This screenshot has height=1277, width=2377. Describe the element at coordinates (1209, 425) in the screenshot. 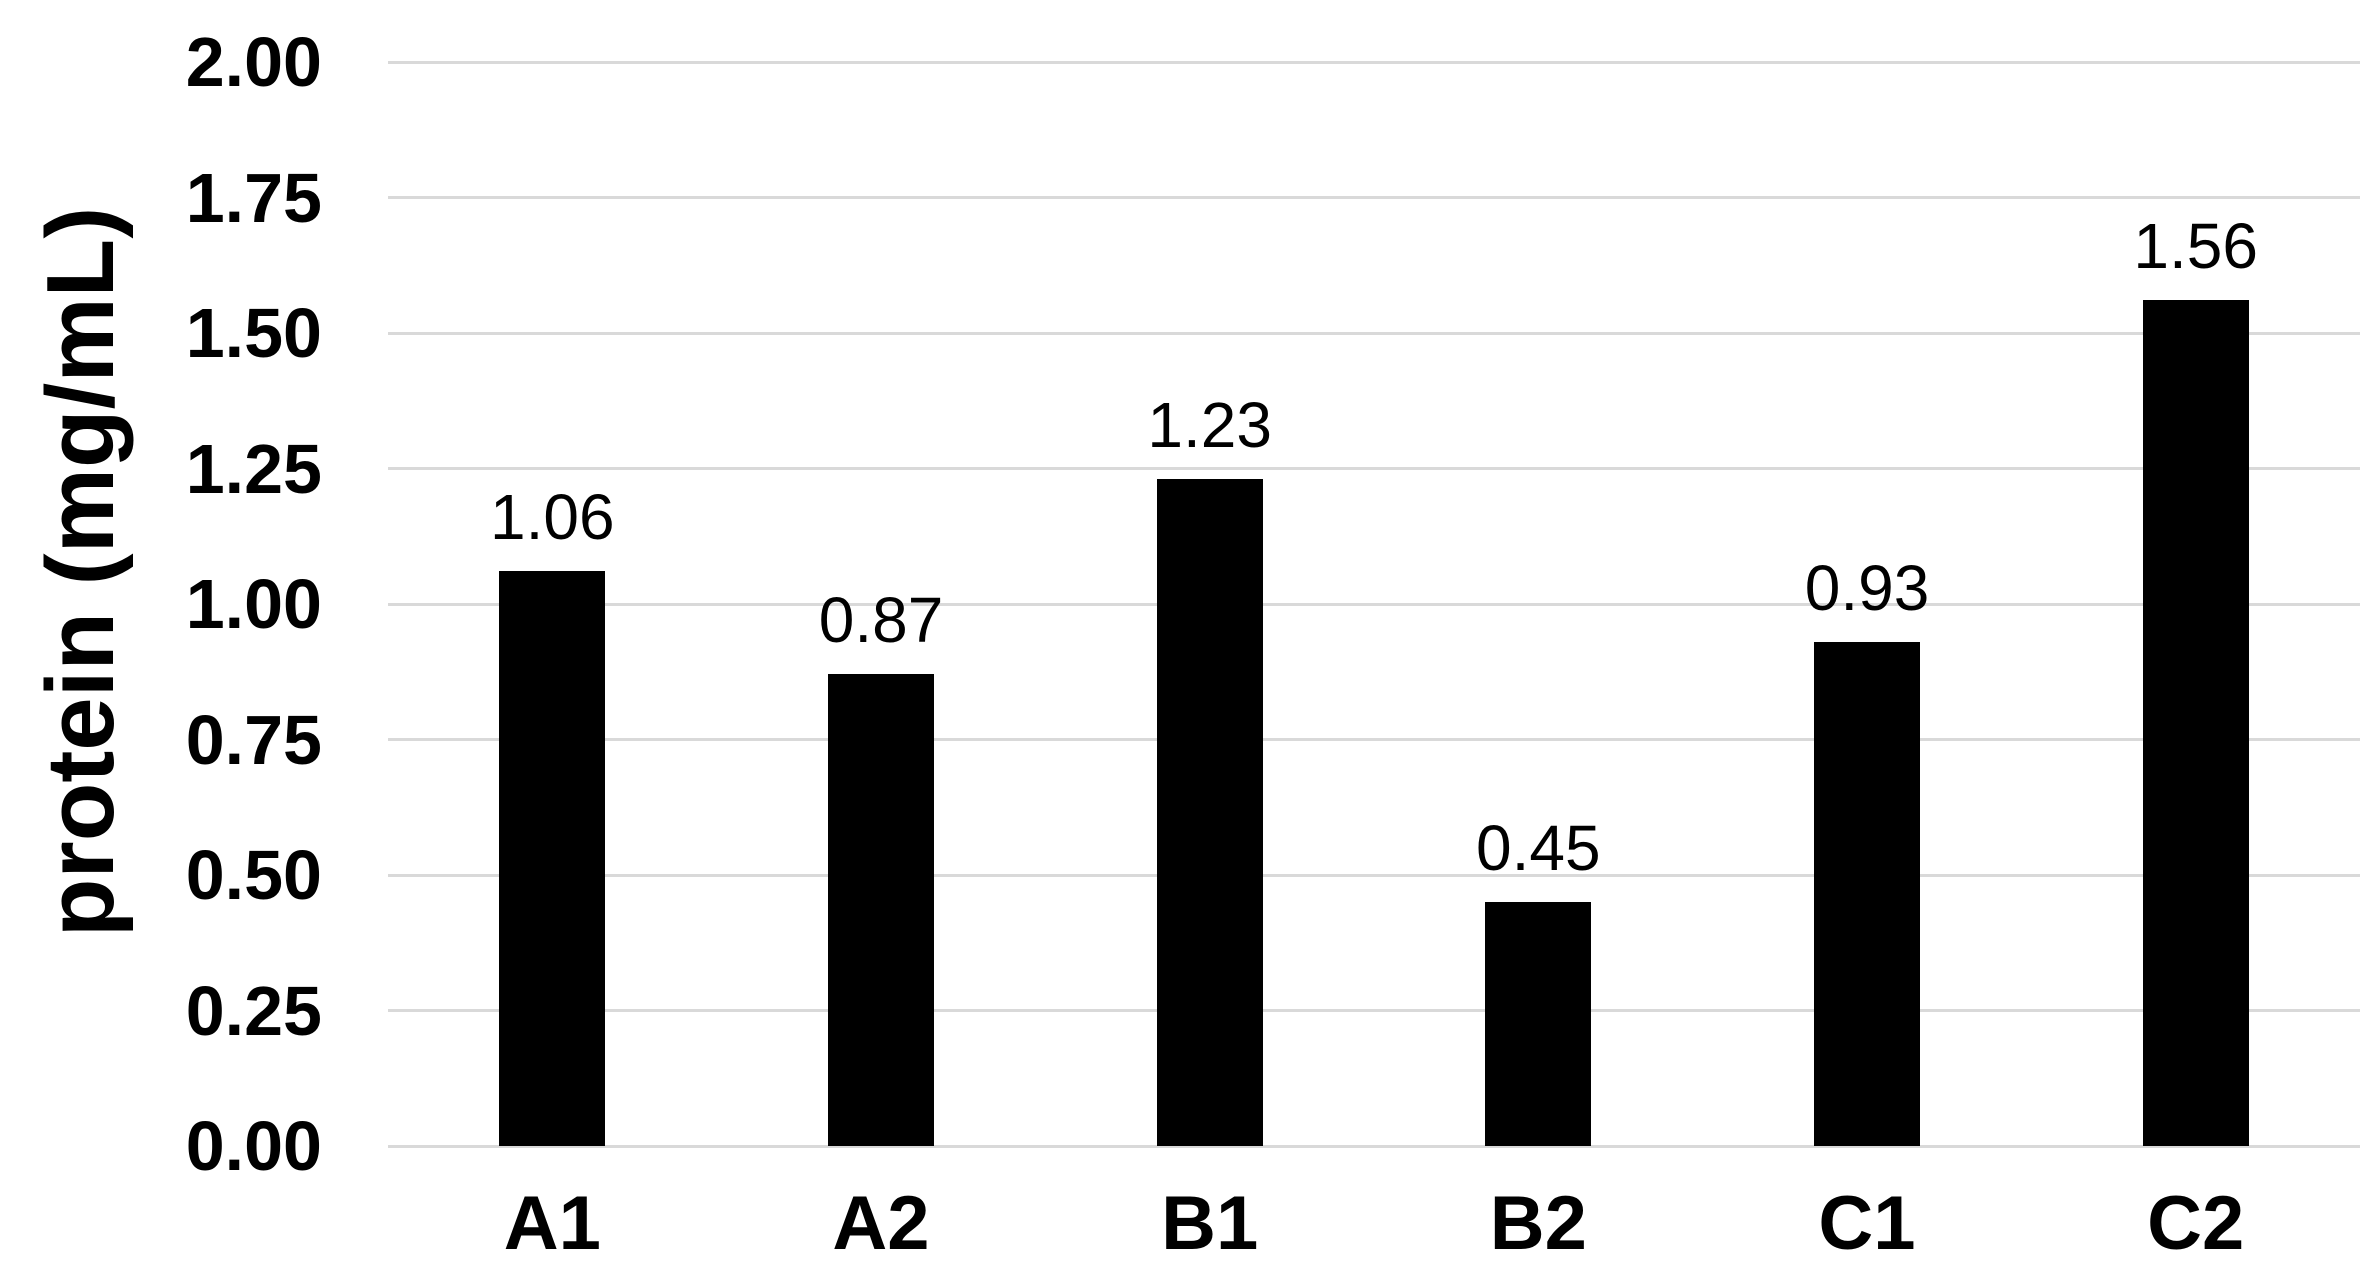

I see `bar-value-label: 1.23` at that location.